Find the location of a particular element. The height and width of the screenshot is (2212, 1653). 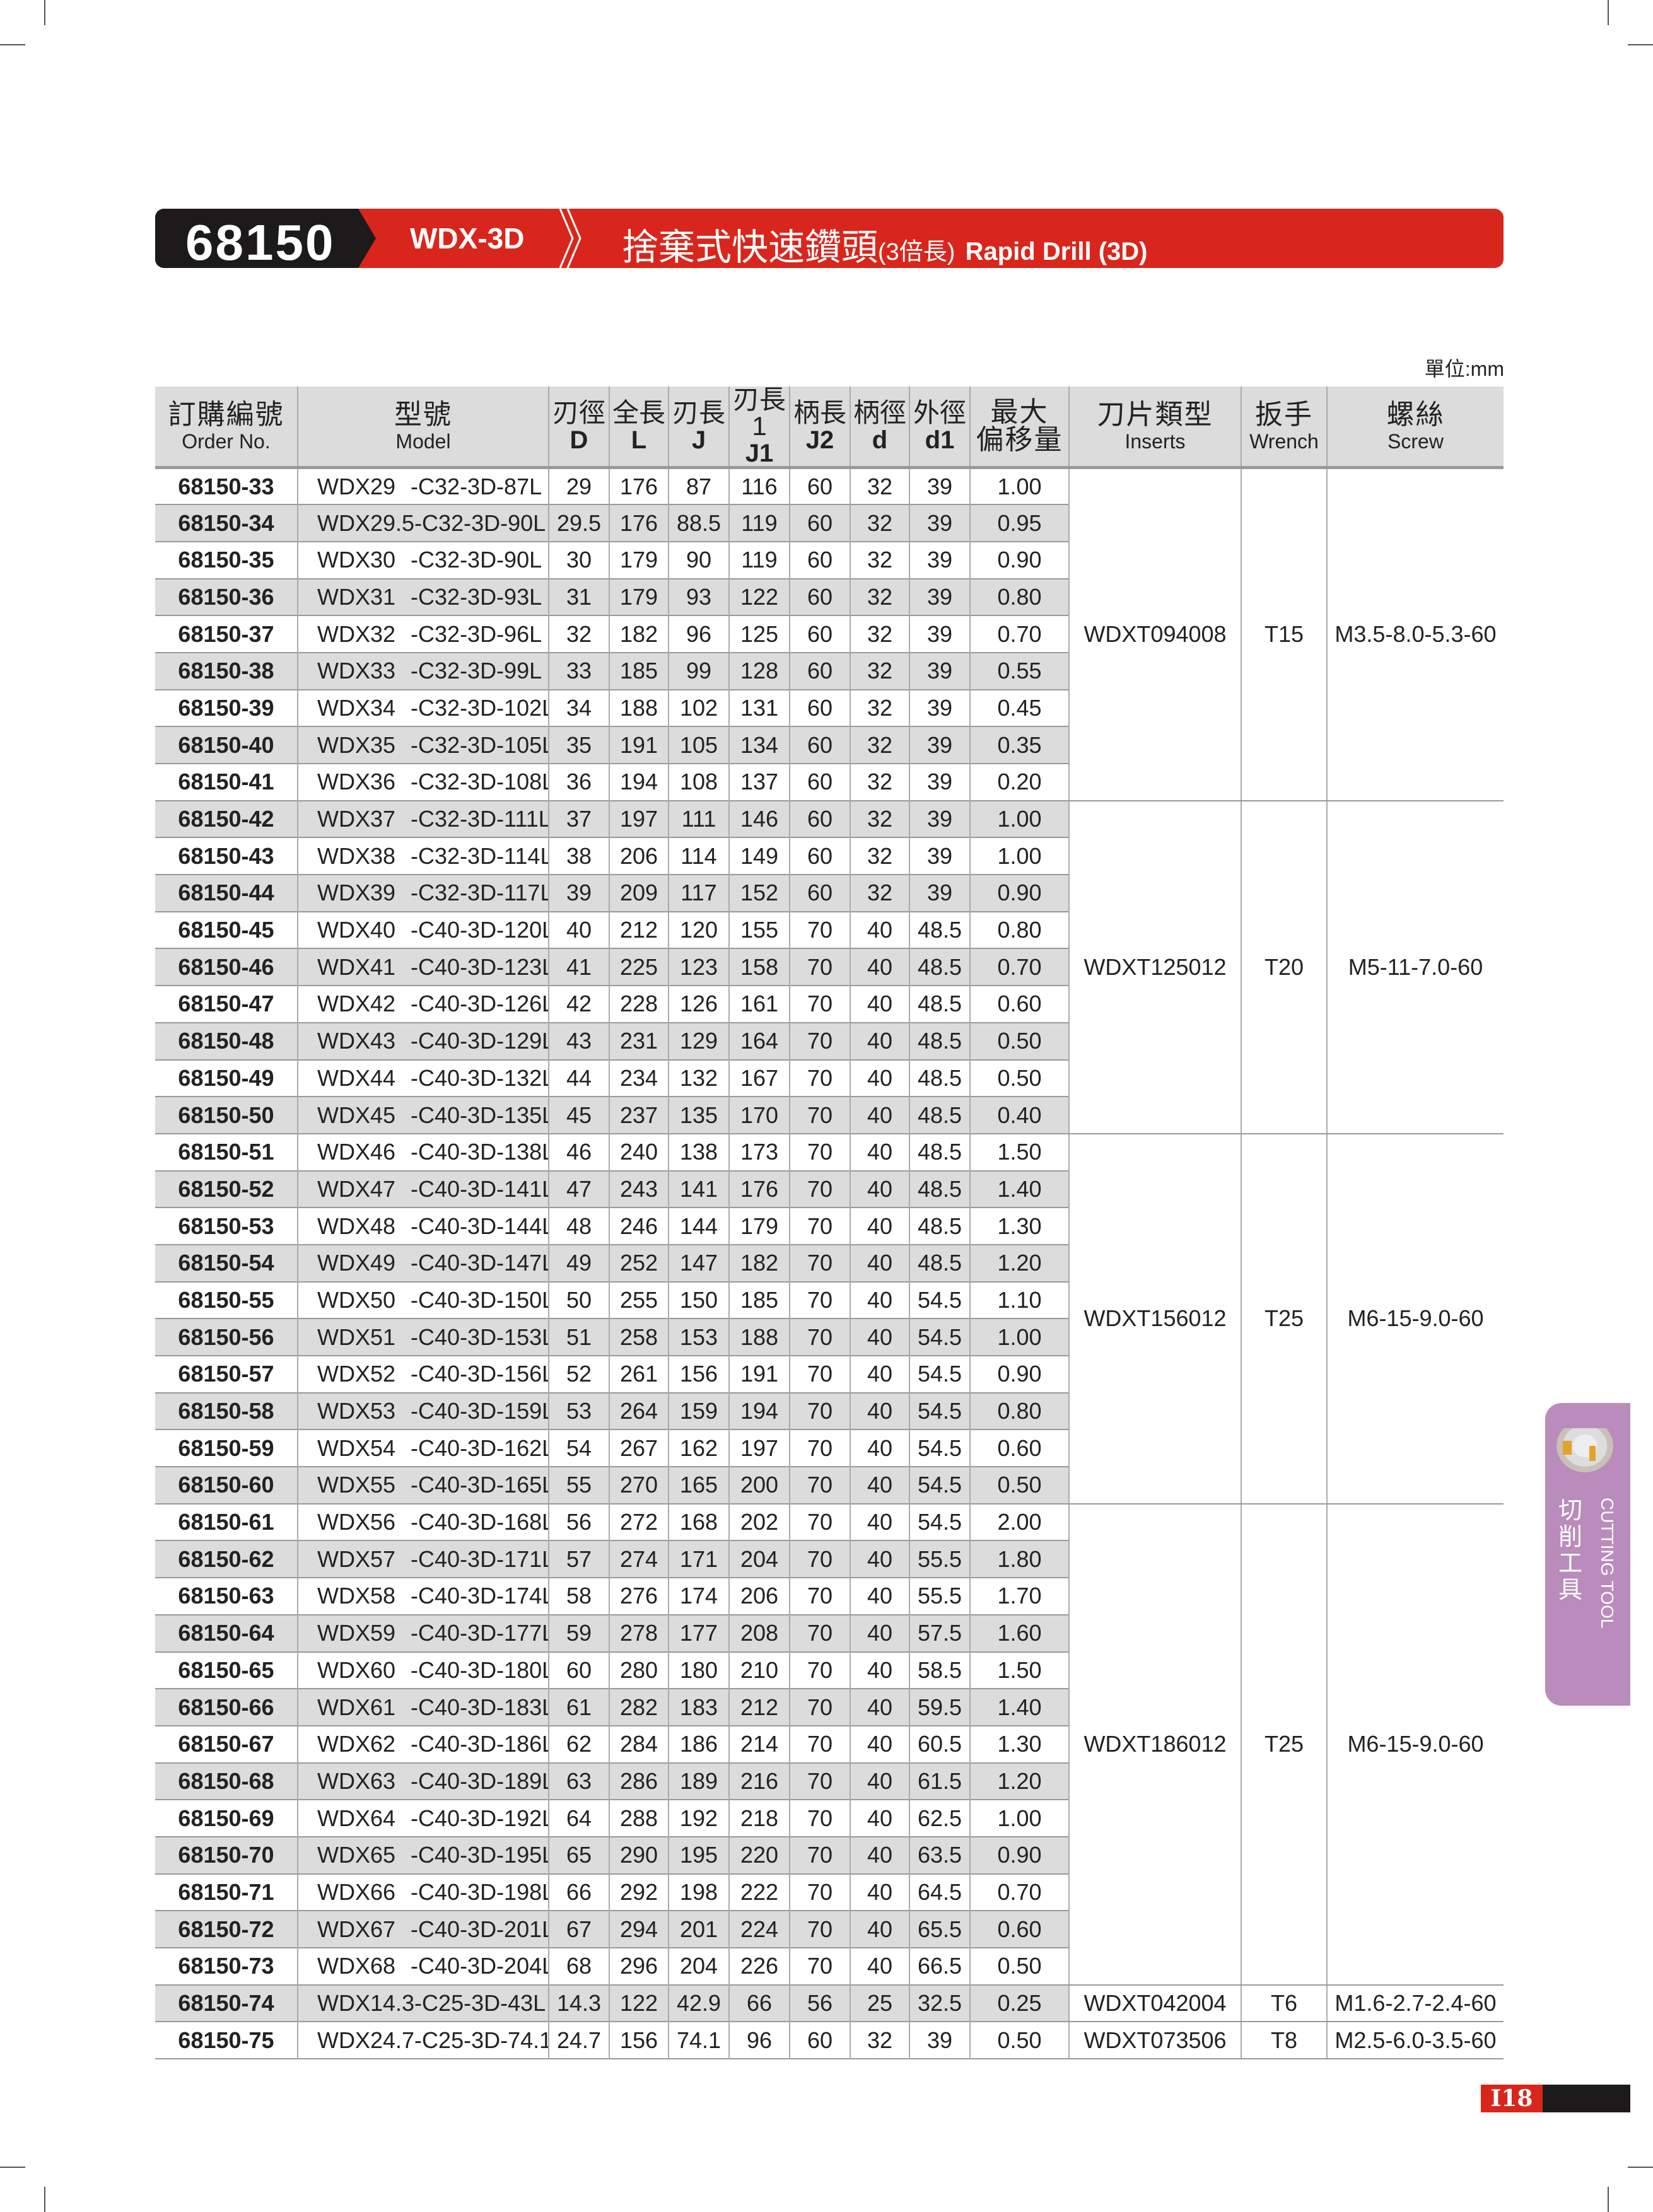

spec-cell: 214 is located at coordinates (759, 1744).